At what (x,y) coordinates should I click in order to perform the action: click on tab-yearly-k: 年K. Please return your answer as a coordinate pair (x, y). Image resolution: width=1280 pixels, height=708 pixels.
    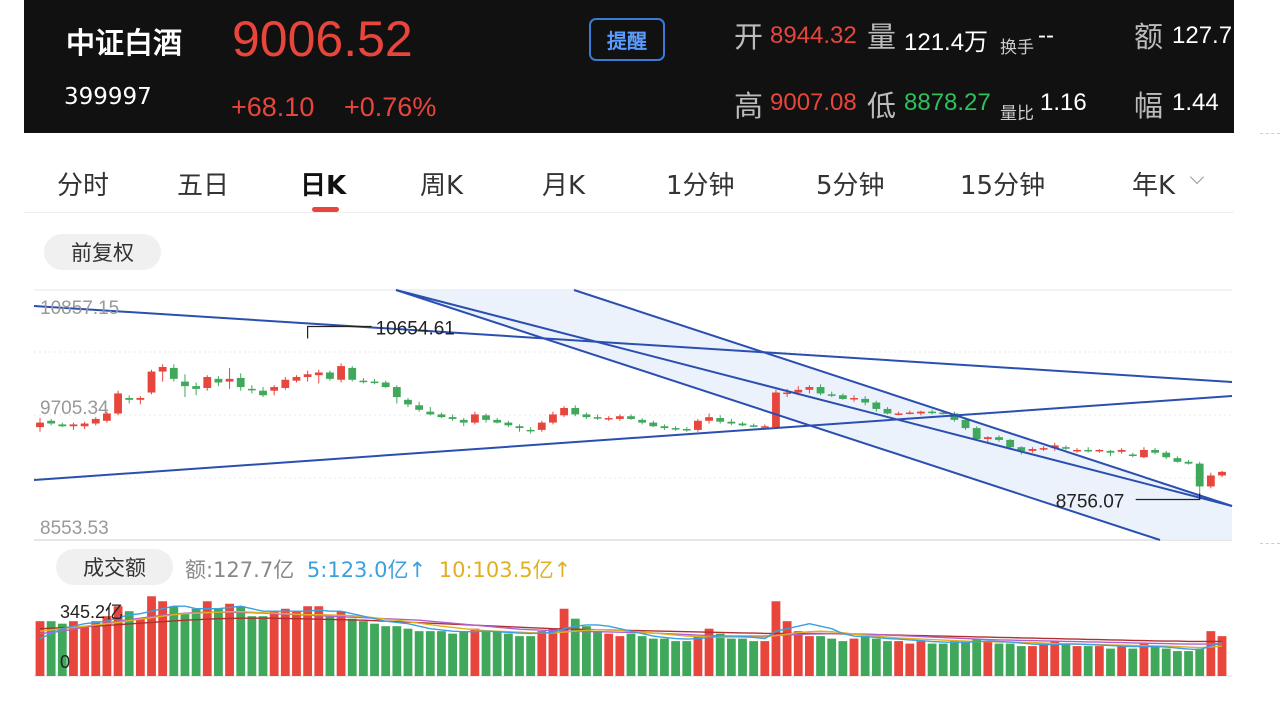
    Looking at the image, I should click on (1154, 186).